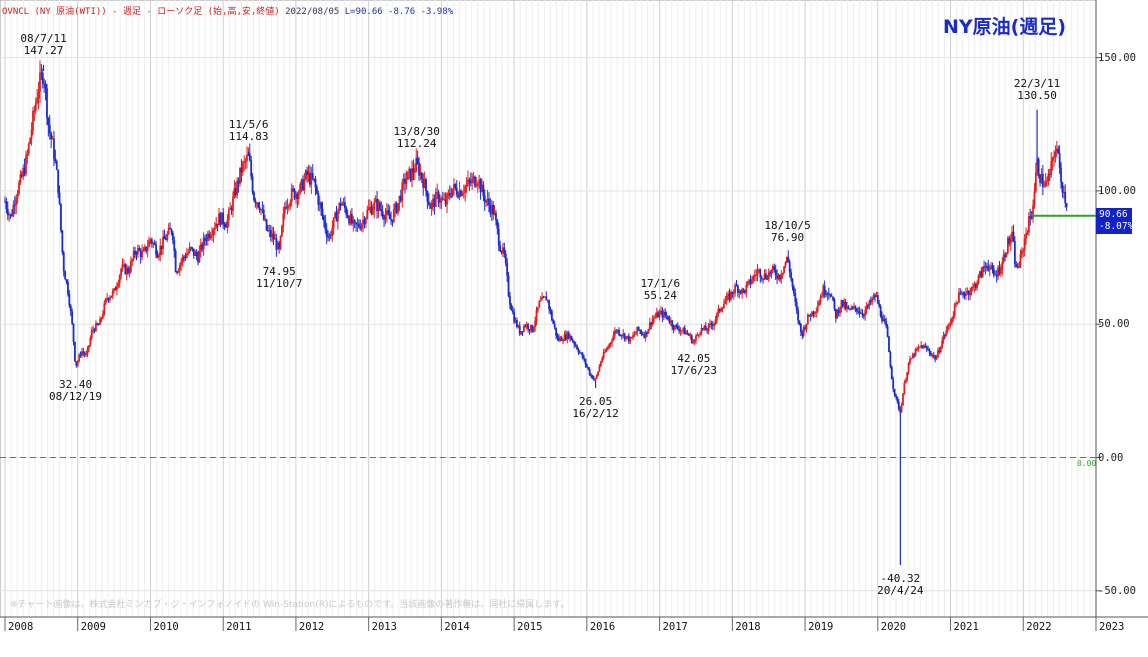 The height and width of the screenshot is (657, 1148). I want to click on annotation-value: 26.05, so click(596, 402).